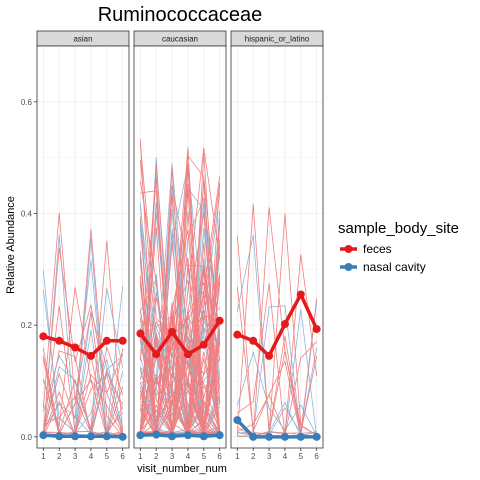 This screenshot has height=480, width=480. What do you see at coordinates (82, 39) in the screenshot?
I see `facet-strip-label: asian` at bounding box center [82, 39].